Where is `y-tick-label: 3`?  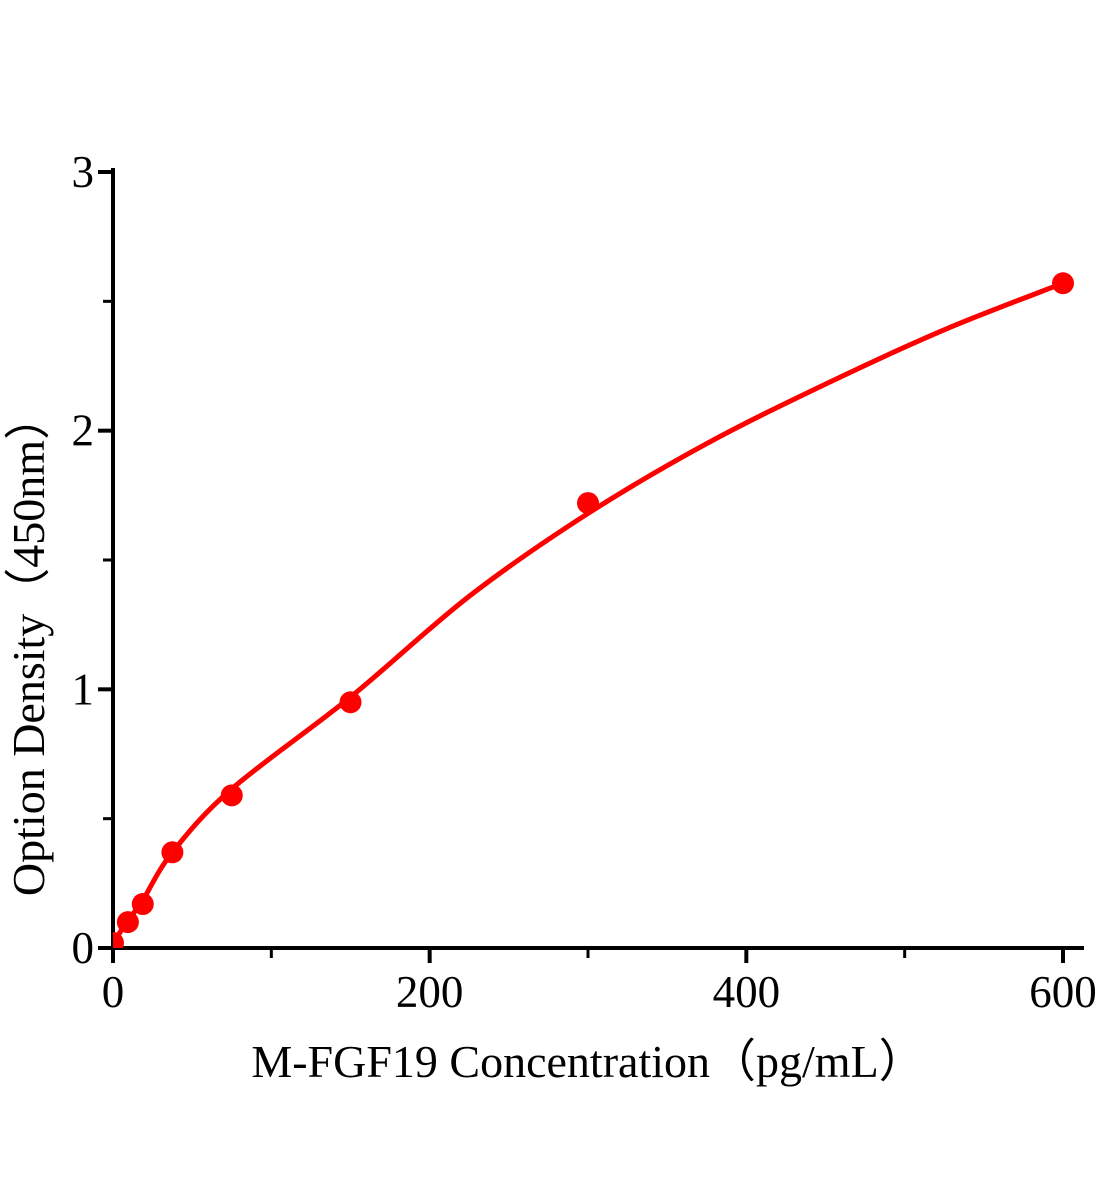
y-tick-label: 3 is located at coordinates (83, 172).